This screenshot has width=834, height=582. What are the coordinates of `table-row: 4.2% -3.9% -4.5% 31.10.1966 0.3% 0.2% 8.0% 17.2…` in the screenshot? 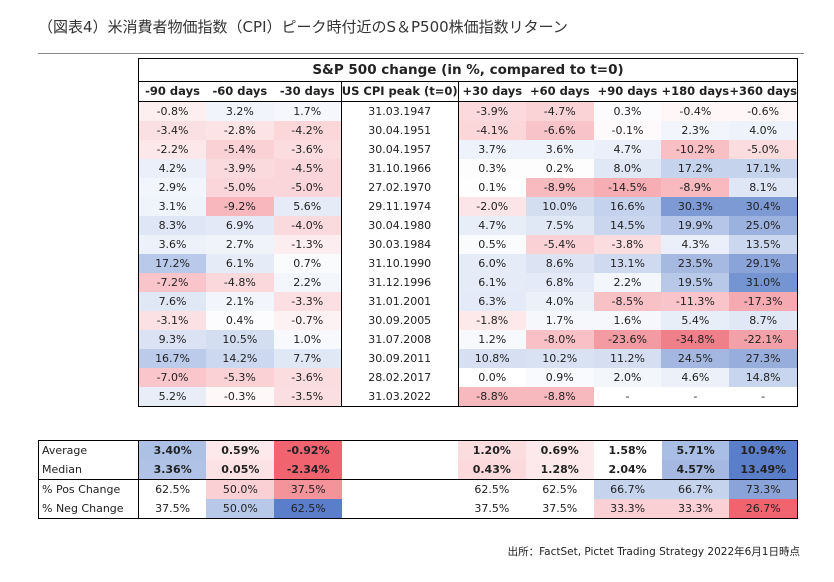 It's located at (468, 168).